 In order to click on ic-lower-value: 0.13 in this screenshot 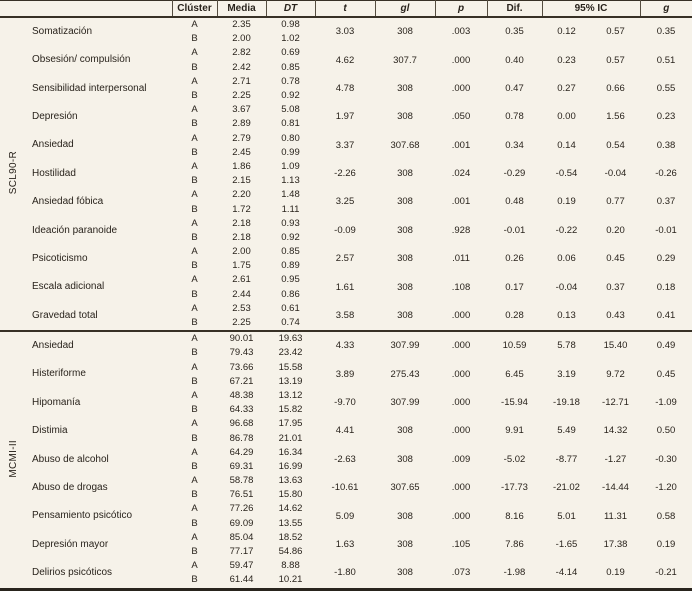, I will do `click(566, 315)`.